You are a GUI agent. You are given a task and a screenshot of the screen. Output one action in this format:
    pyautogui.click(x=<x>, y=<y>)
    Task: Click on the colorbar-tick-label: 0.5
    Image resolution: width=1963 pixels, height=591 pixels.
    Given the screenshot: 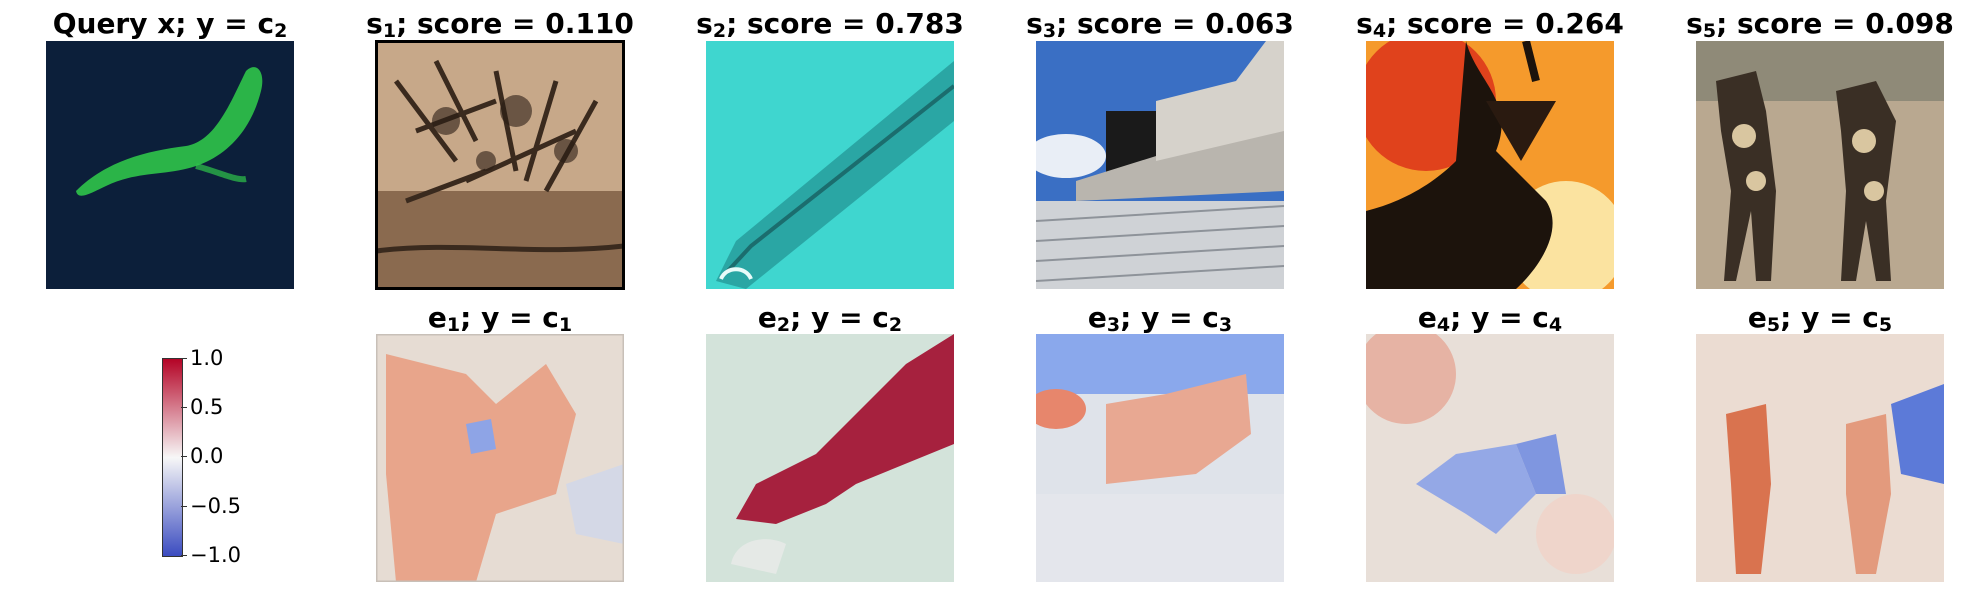 What is the action you would take?
    pyautogui.click(x=206, y=407)
    